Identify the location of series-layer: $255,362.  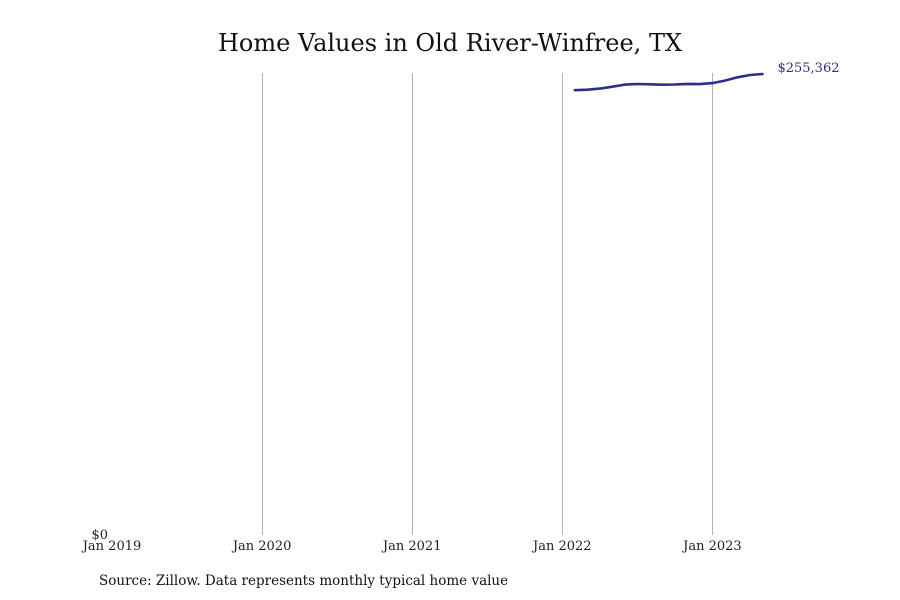
(706, 76).